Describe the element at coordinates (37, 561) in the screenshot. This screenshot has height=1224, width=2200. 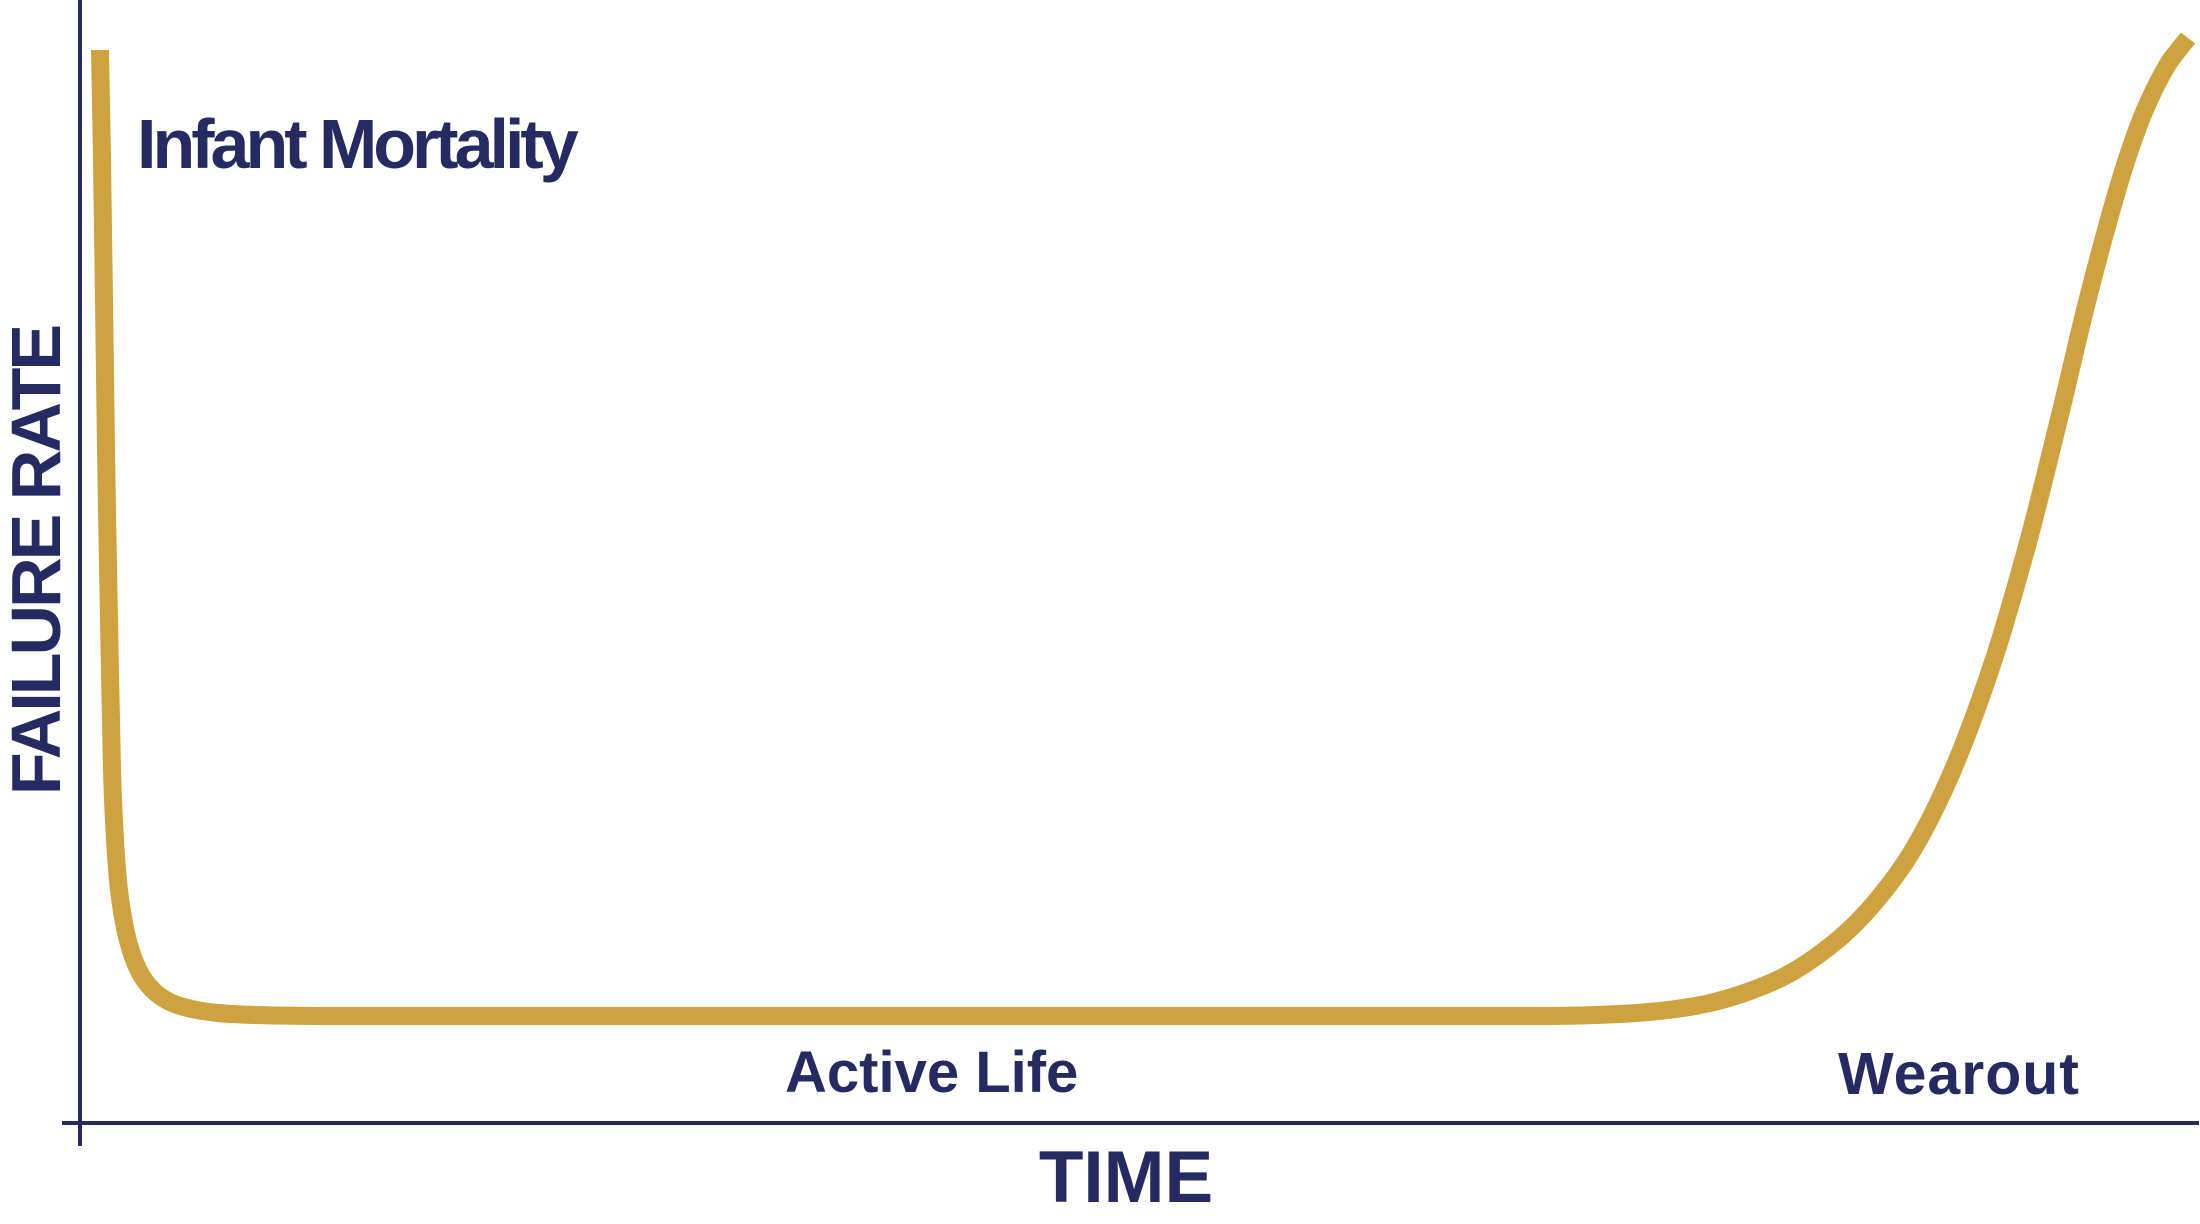
I see `y-axis-title: FAILURE RATE` at that location.